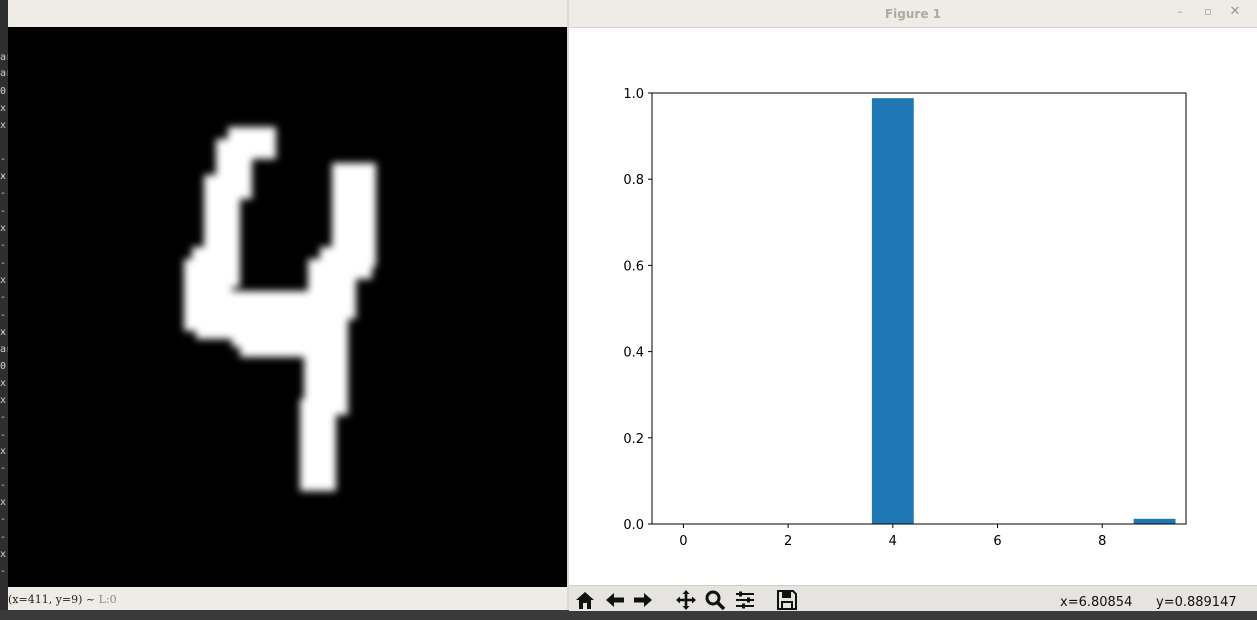 The image size is (1257, 620). Describe the element at coordinates (4, 305) in the screenshot. I see `terminal-strip: arar0xx--x--x--x--x-ar0xx--x--x--x-` at that location.